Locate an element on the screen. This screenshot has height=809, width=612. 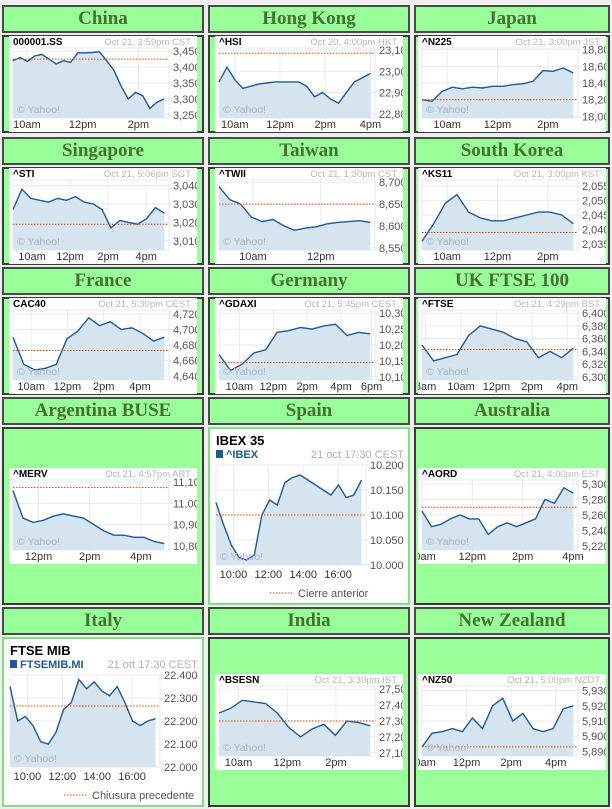
timestamp: Oct 21, 5:00pm NZDT is located at coordinates (553, 680).